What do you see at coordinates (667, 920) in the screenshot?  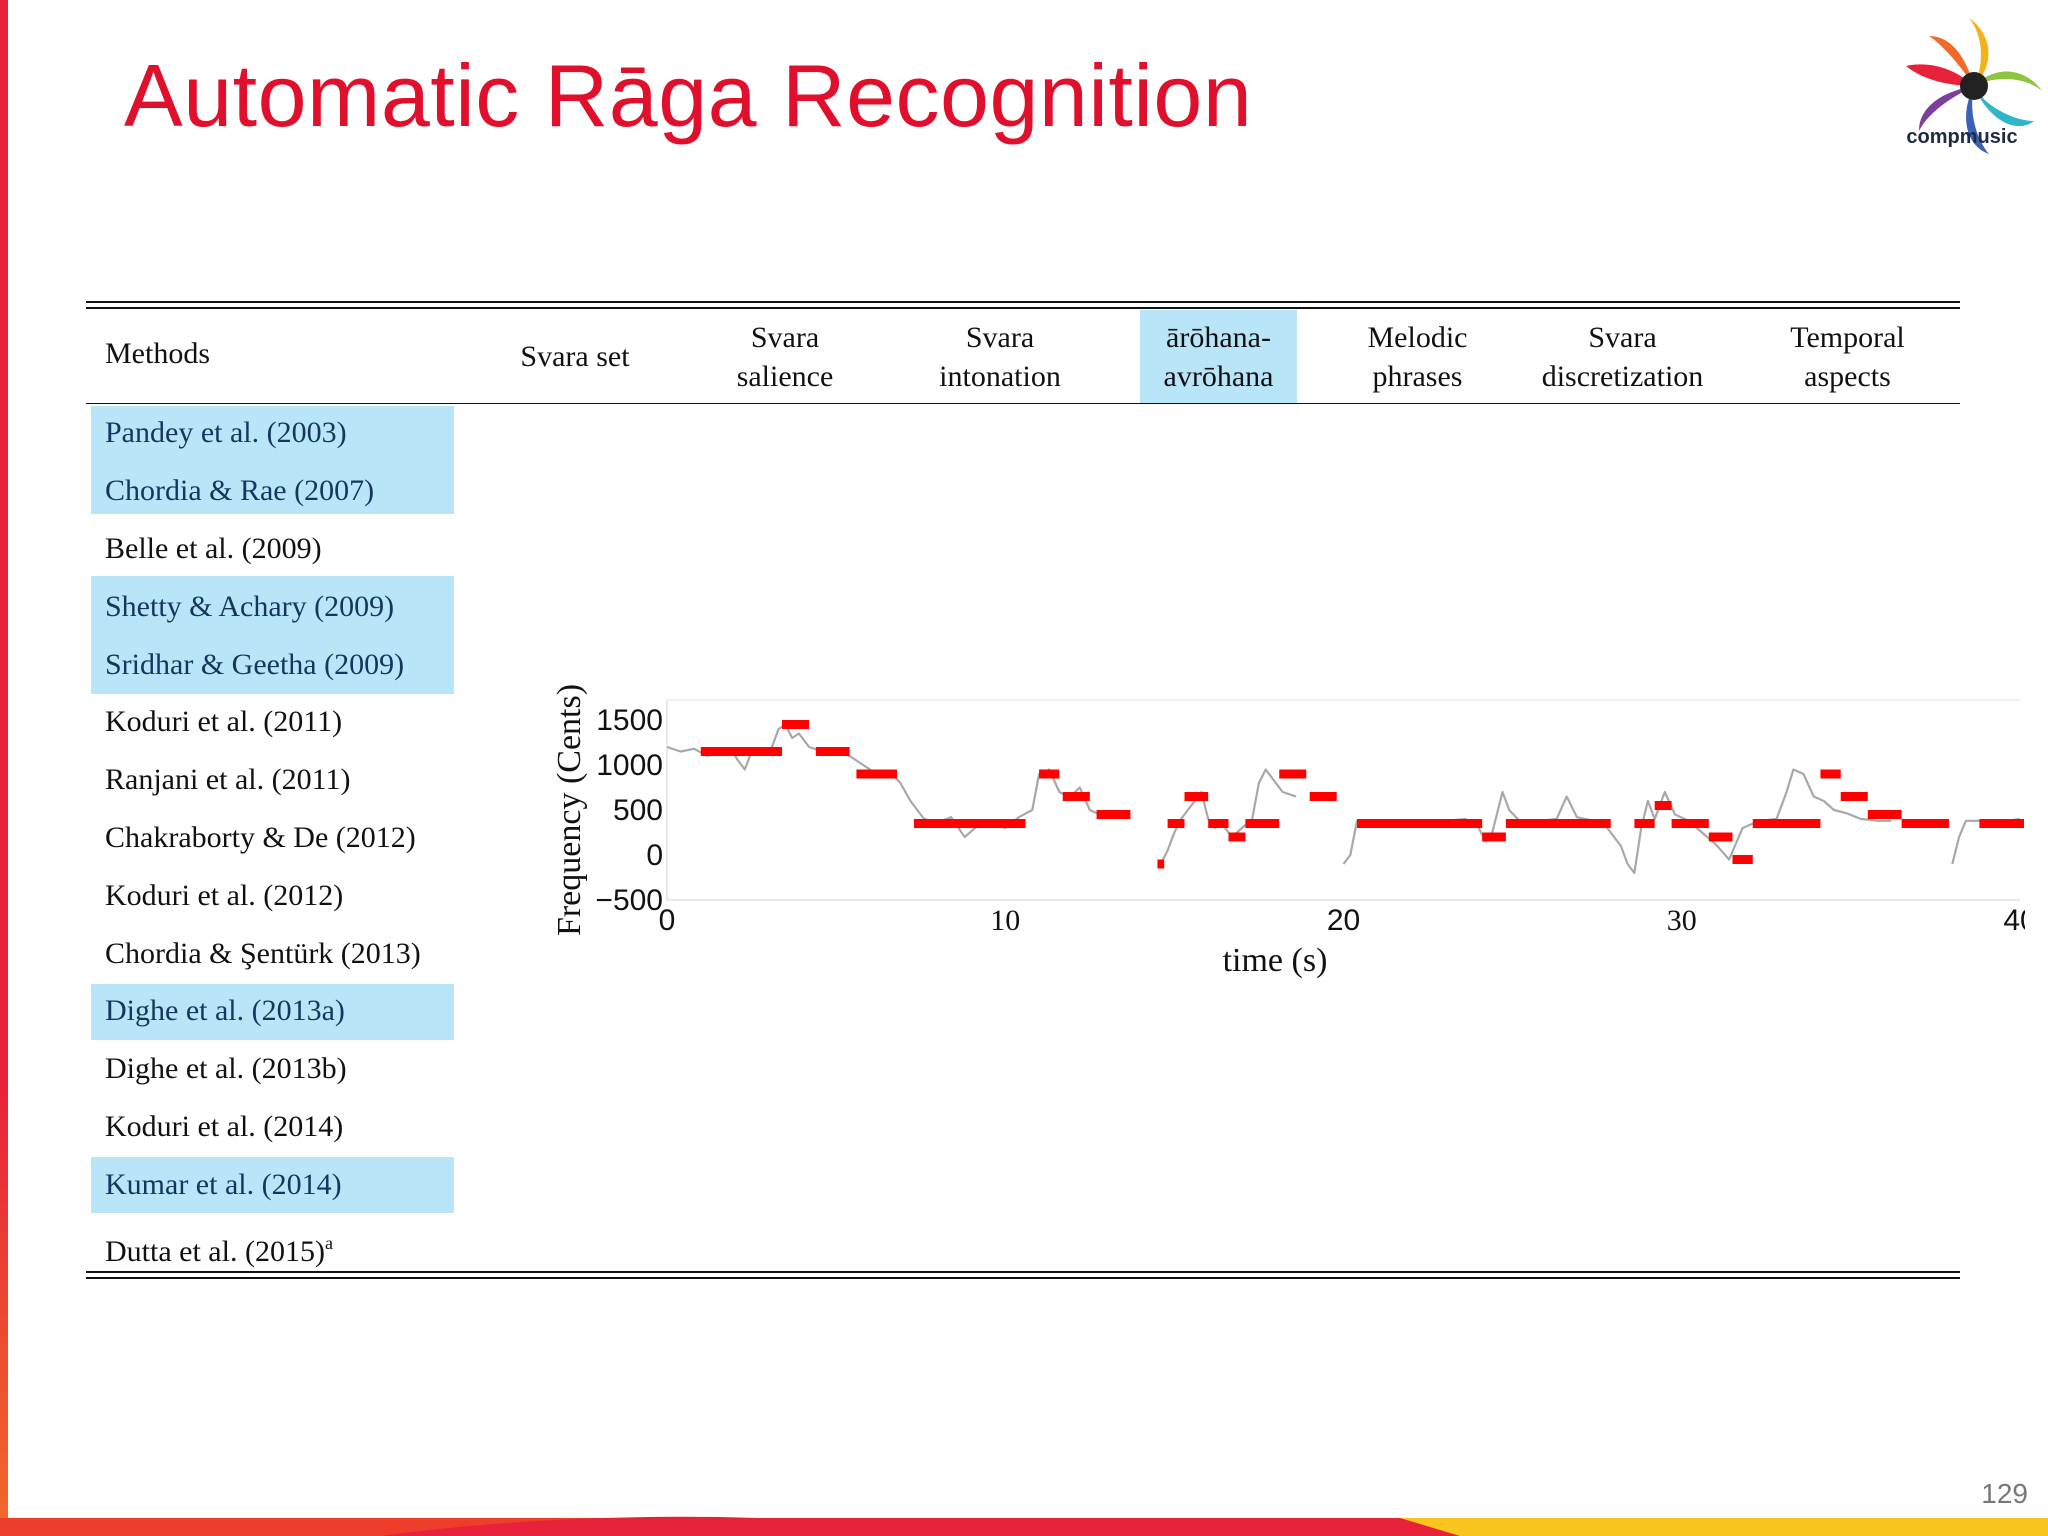 I see `x-tick-label: 0` at bounding box center [667, 920].